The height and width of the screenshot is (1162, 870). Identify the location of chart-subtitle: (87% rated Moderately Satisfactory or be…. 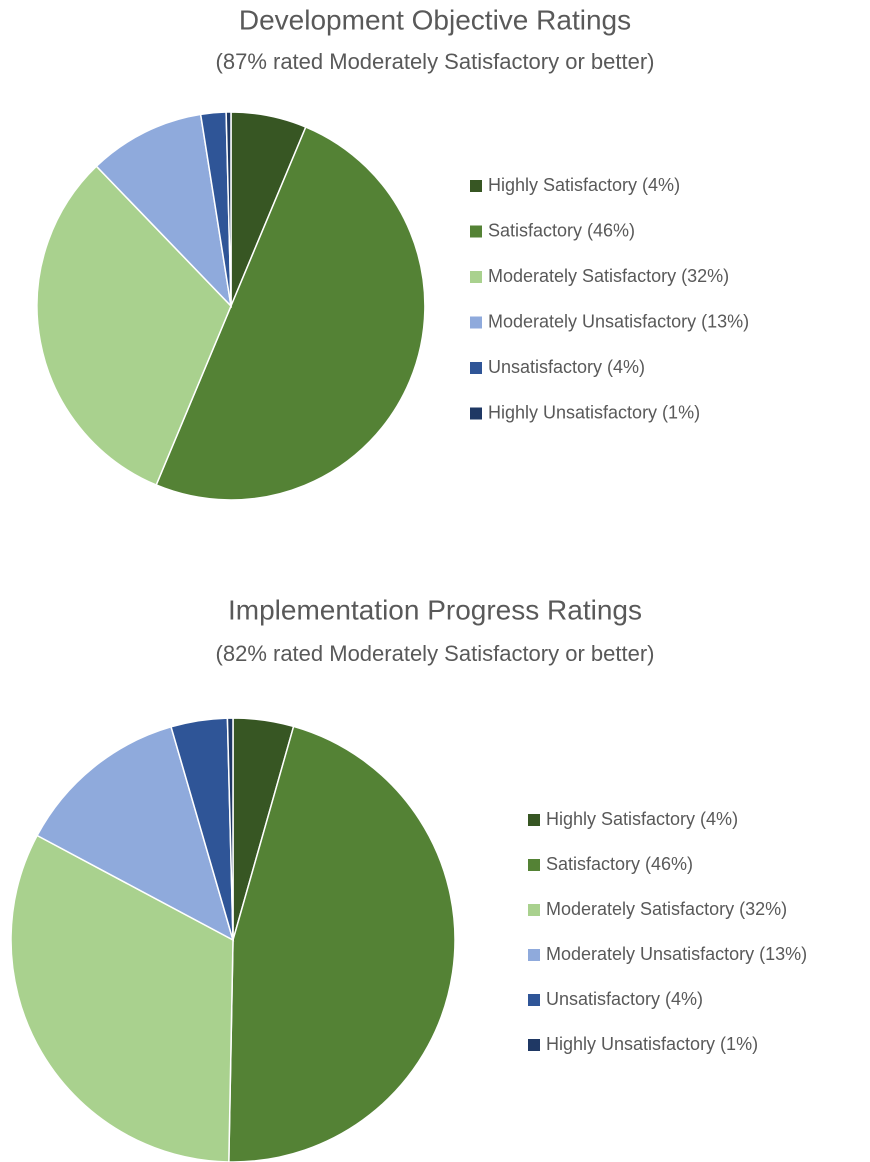
(435, 61).